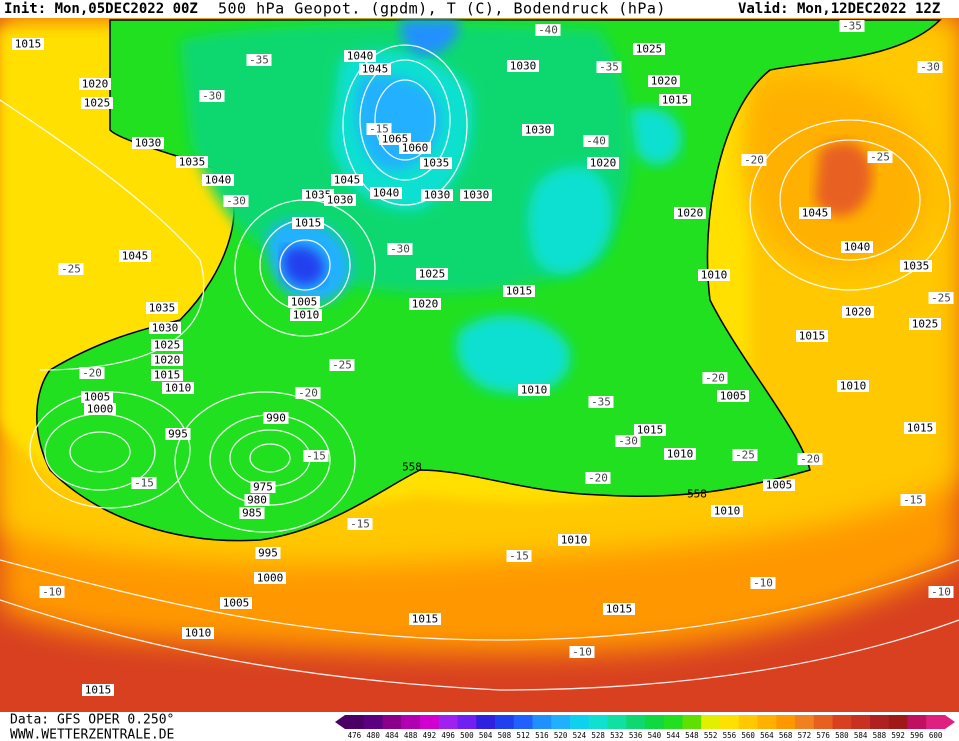 The width and height of the screenshot is (959, 741). I want to click on pressure-label: 1025, so click(925, 324).